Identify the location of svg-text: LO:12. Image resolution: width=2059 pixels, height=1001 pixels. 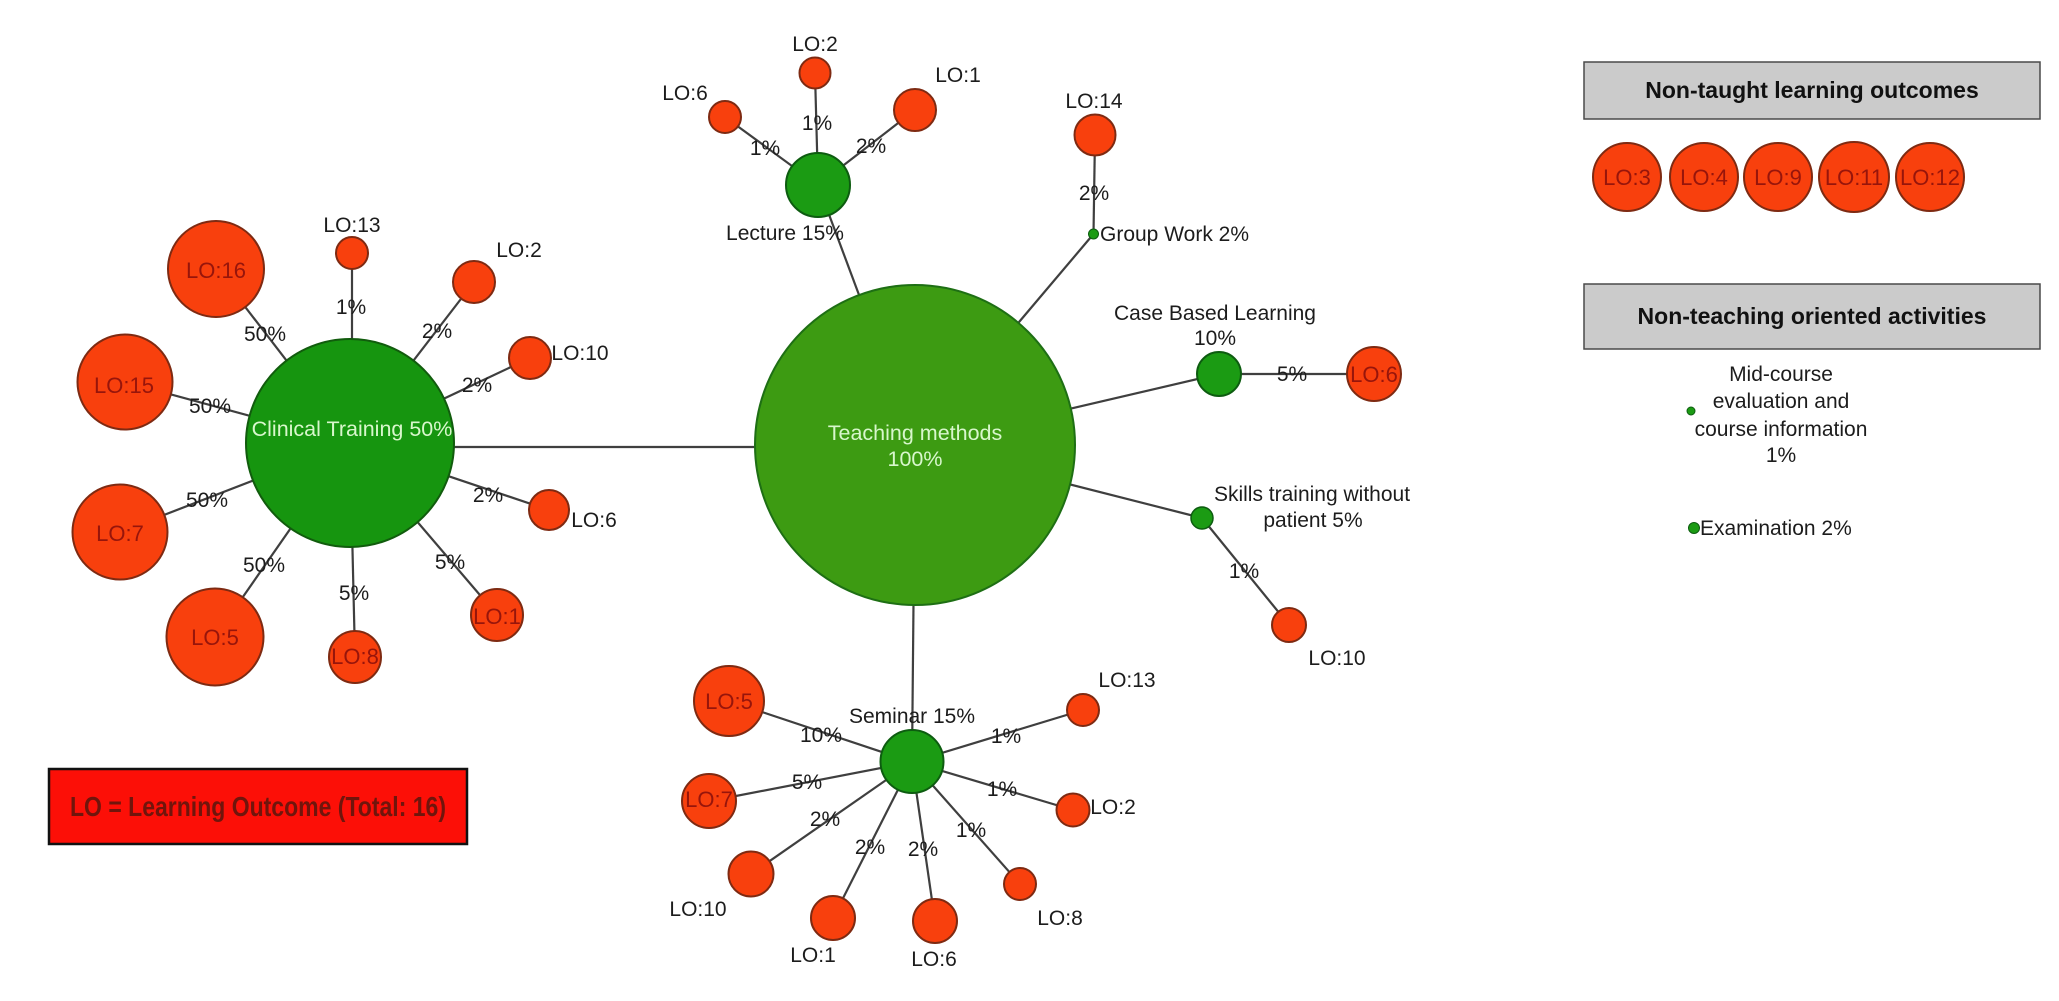
(1930, 177).